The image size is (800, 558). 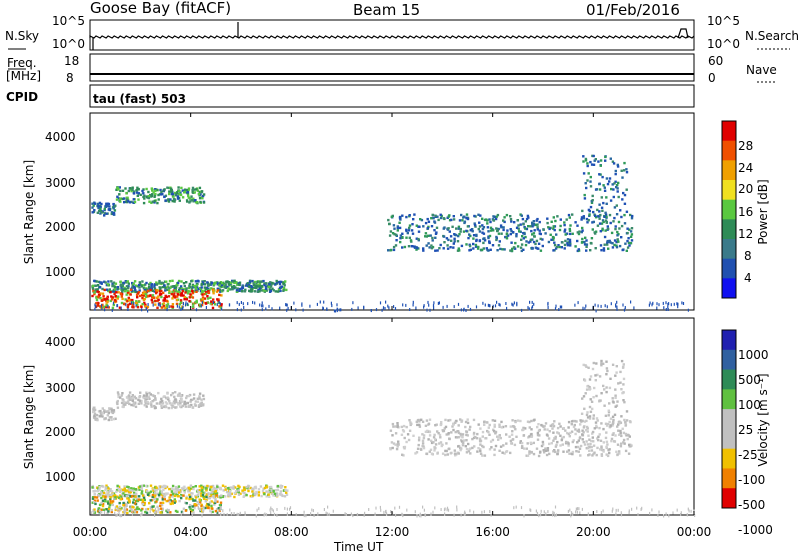 I want to click on noise-left-tick-top: 10^5, so click(x=68, y=21).